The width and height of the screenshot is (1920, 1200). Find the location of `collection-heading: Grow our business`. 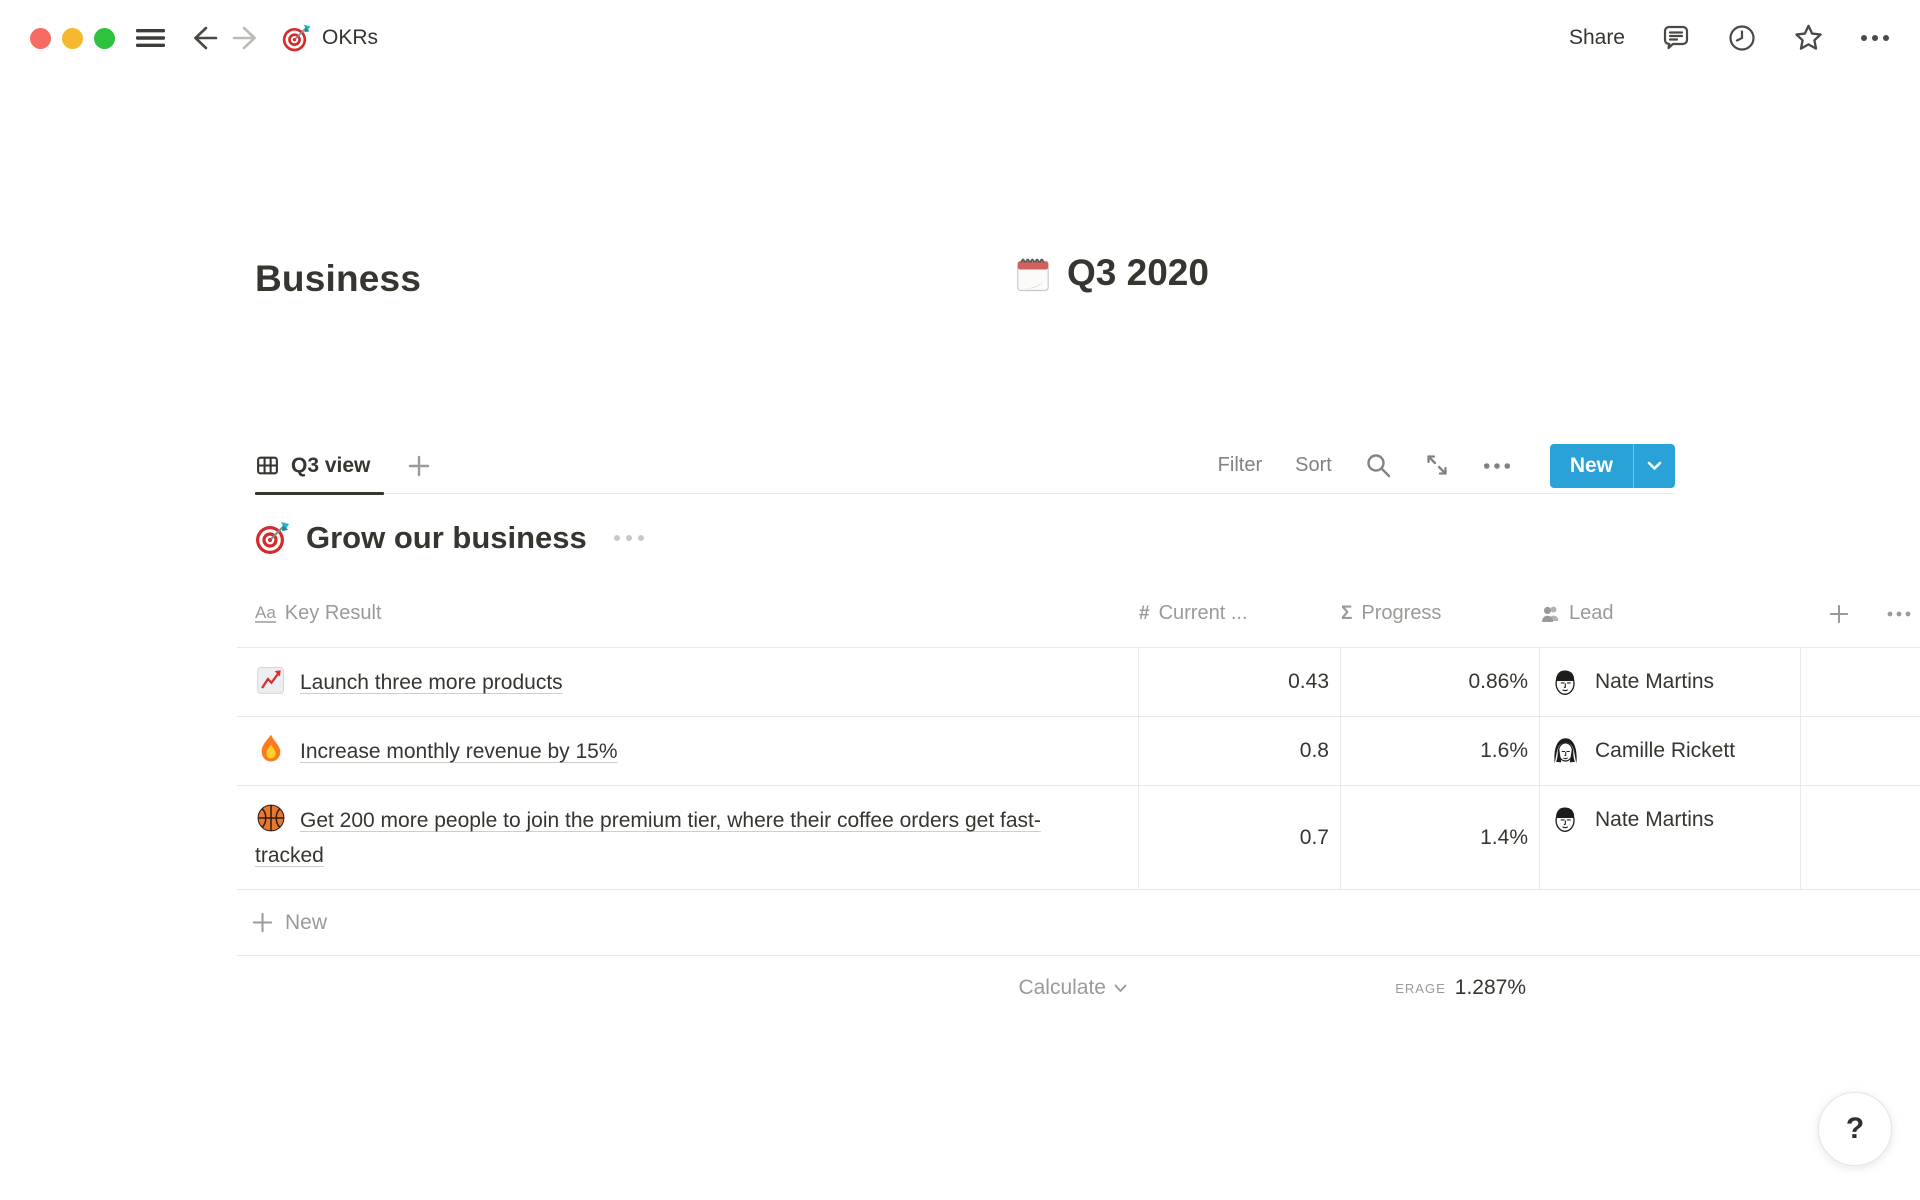

collection-heading: Grow our business is located at coordinates (449, 538).